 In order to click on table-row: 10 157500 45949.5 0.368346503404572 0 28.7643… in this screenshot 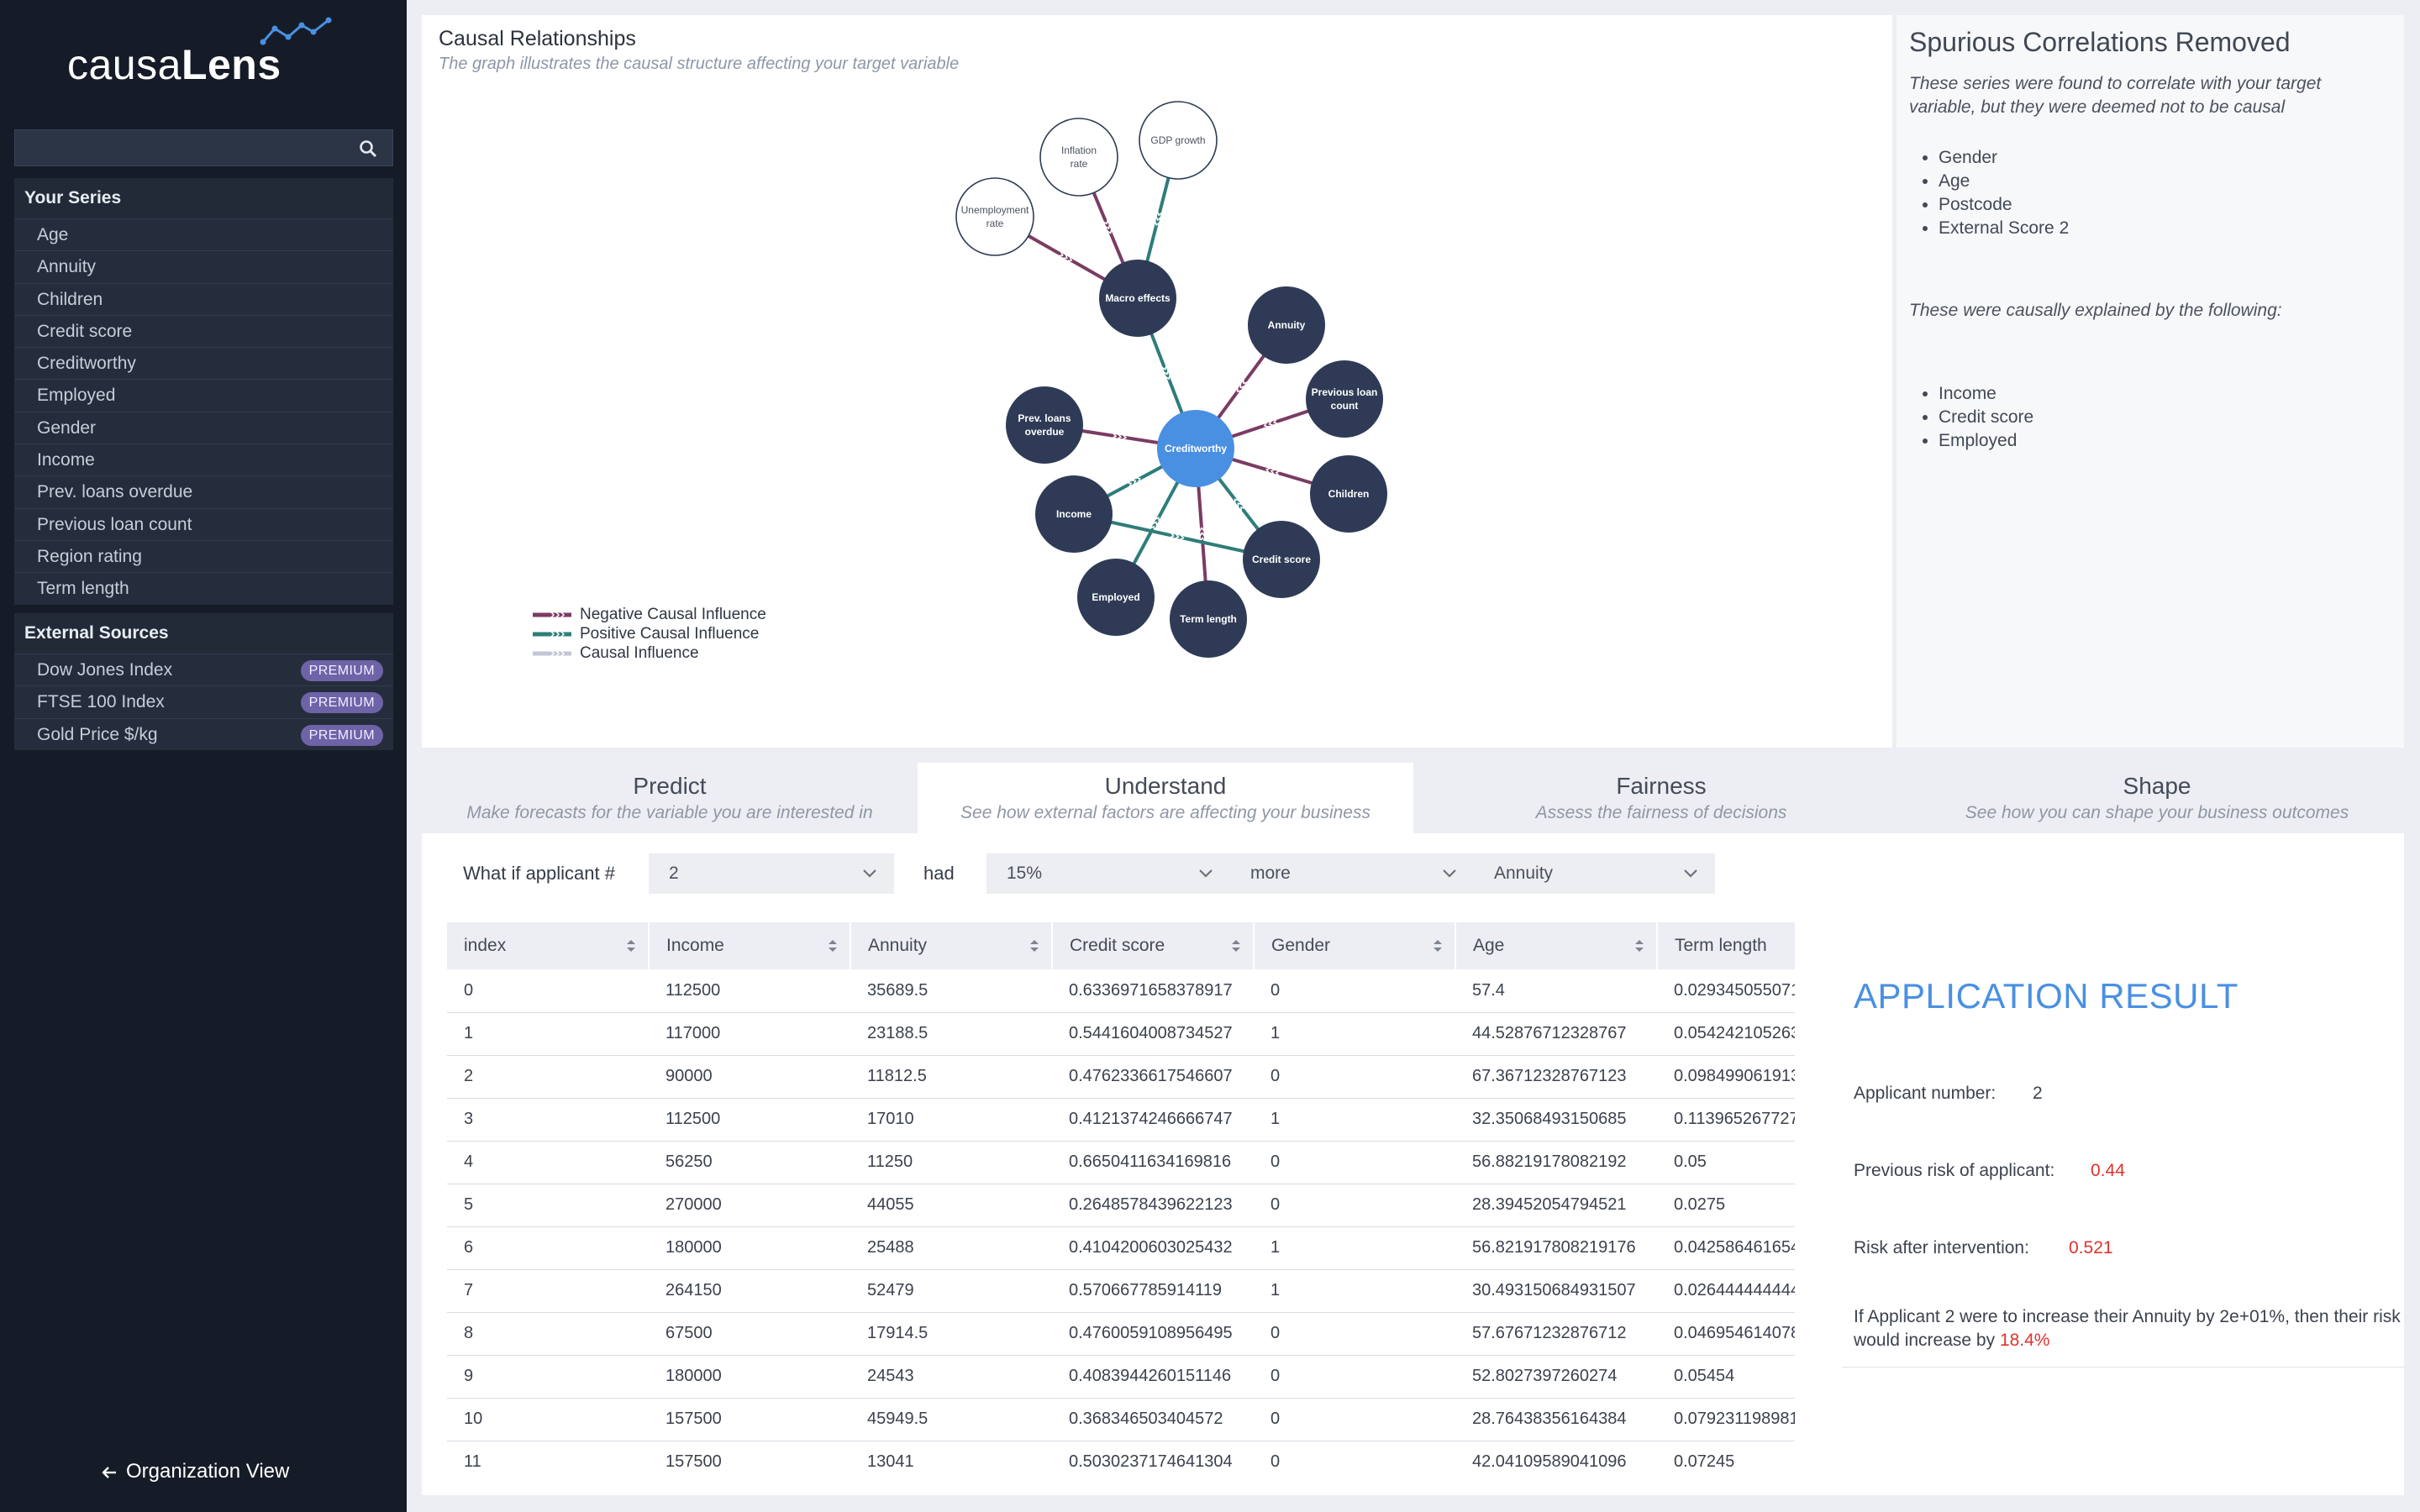, I will do `click(1121, 1419)`.